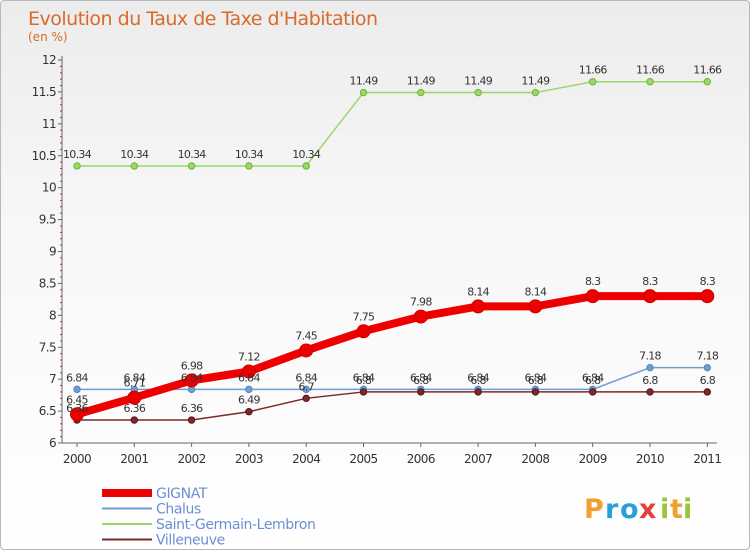  What do you see at coordinates (52, 443) in the screenshot?
I see `y-tick-label: 6` at bounding box center [52, 443].